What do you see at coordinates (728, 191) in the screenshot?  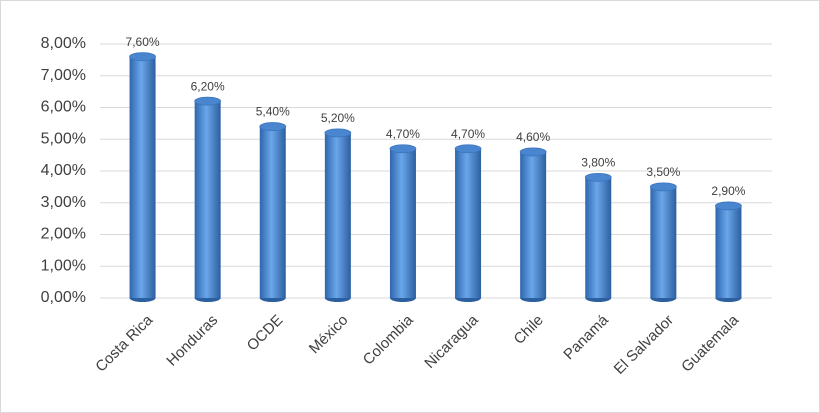 I see `value-label: 2,90%` at bounding box center [728, 191].